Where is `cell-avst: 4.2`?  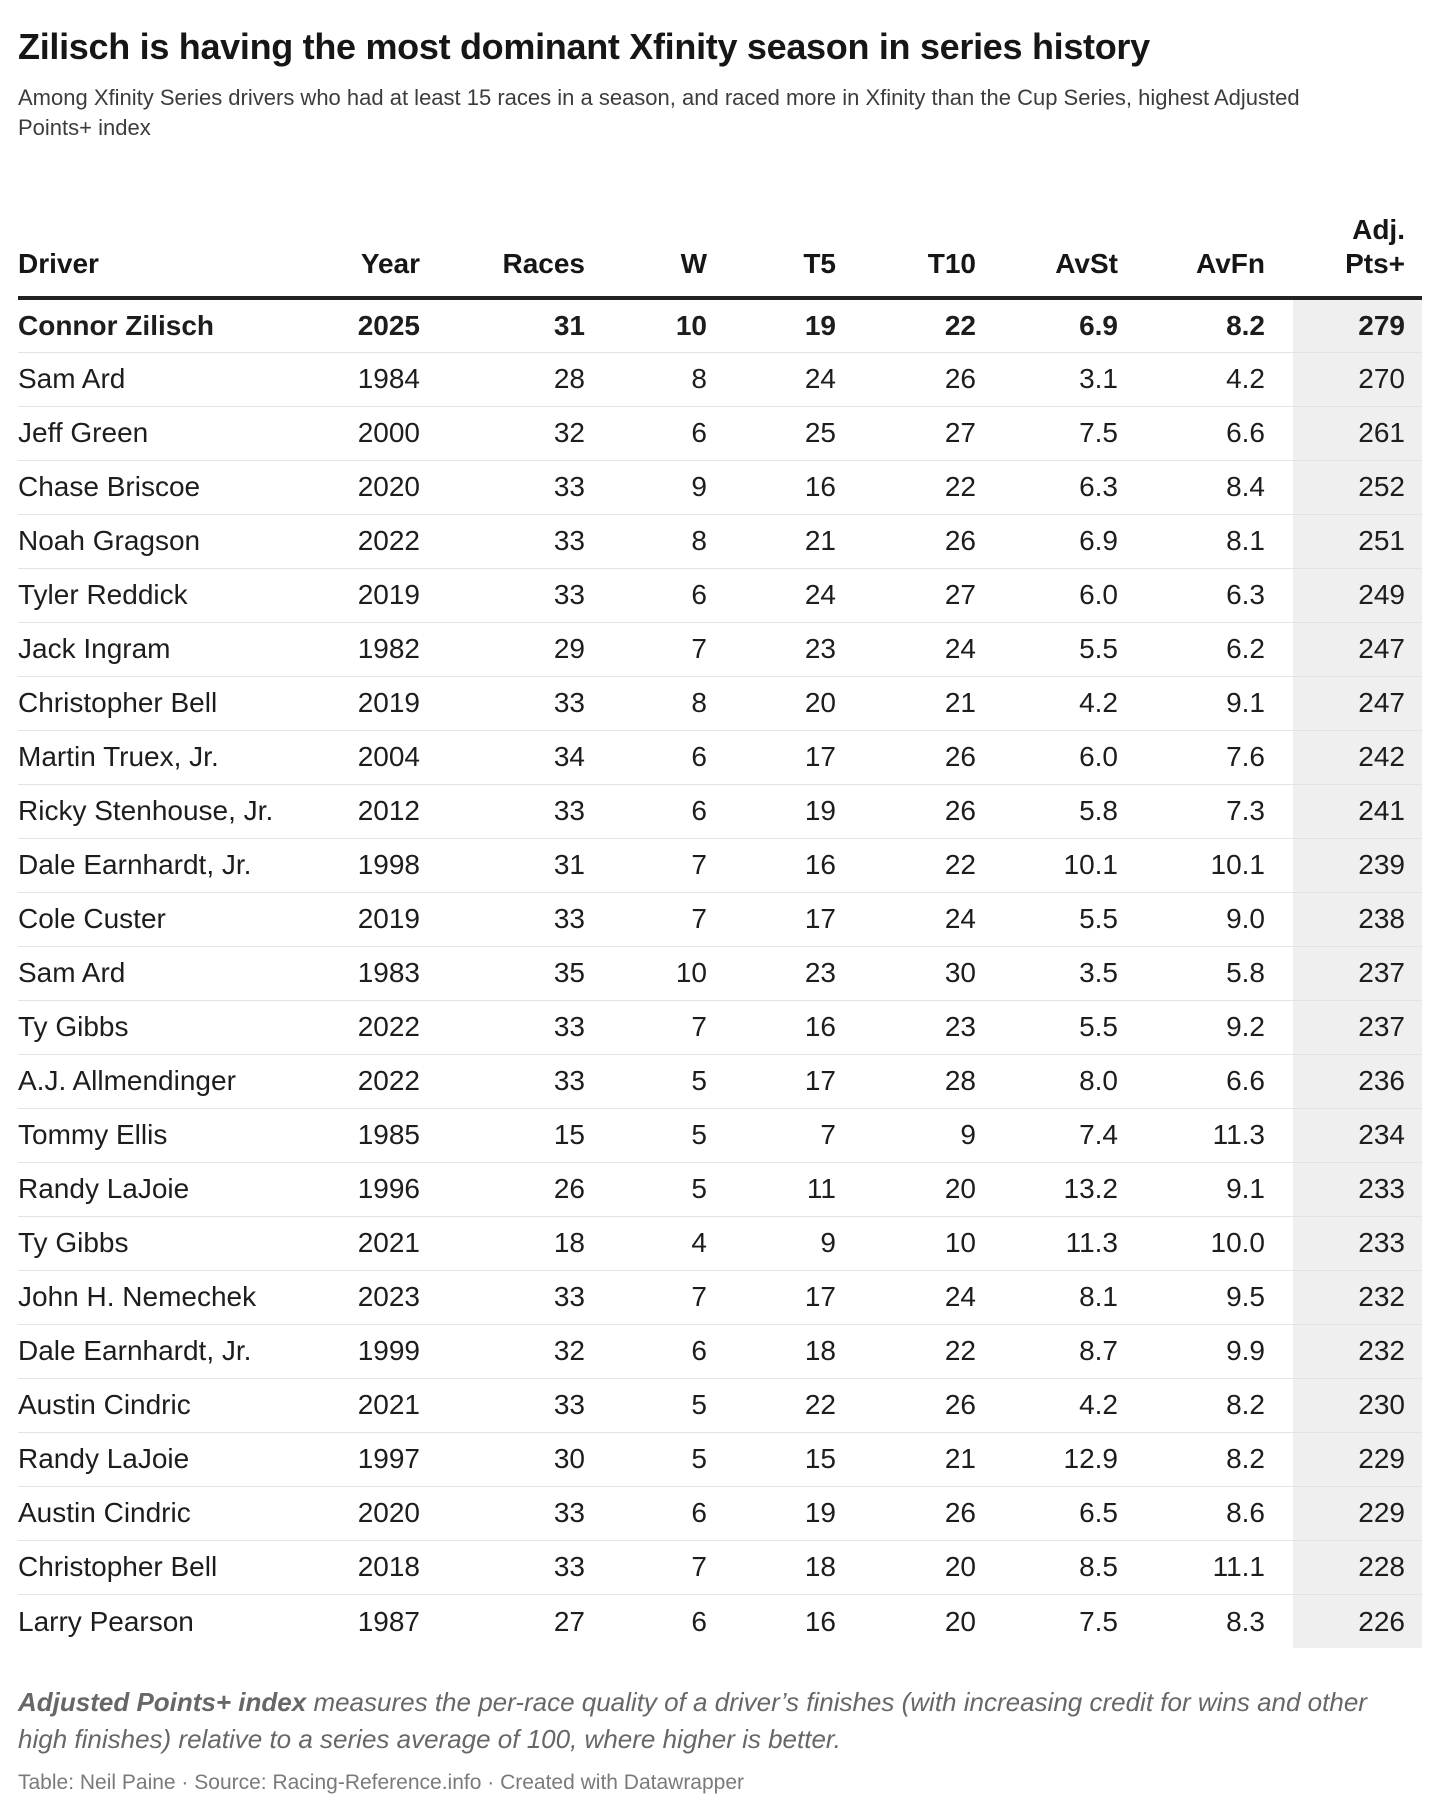 cell-avst: 4.2 is located at coordinates (1047, 703).